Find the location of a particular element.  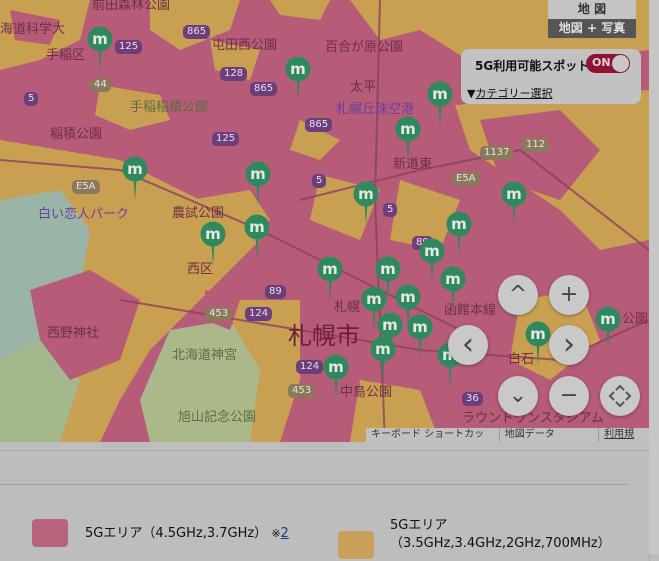

map-type-satellite-button: 地図 + 写真 is located at coordinates (592, 28).